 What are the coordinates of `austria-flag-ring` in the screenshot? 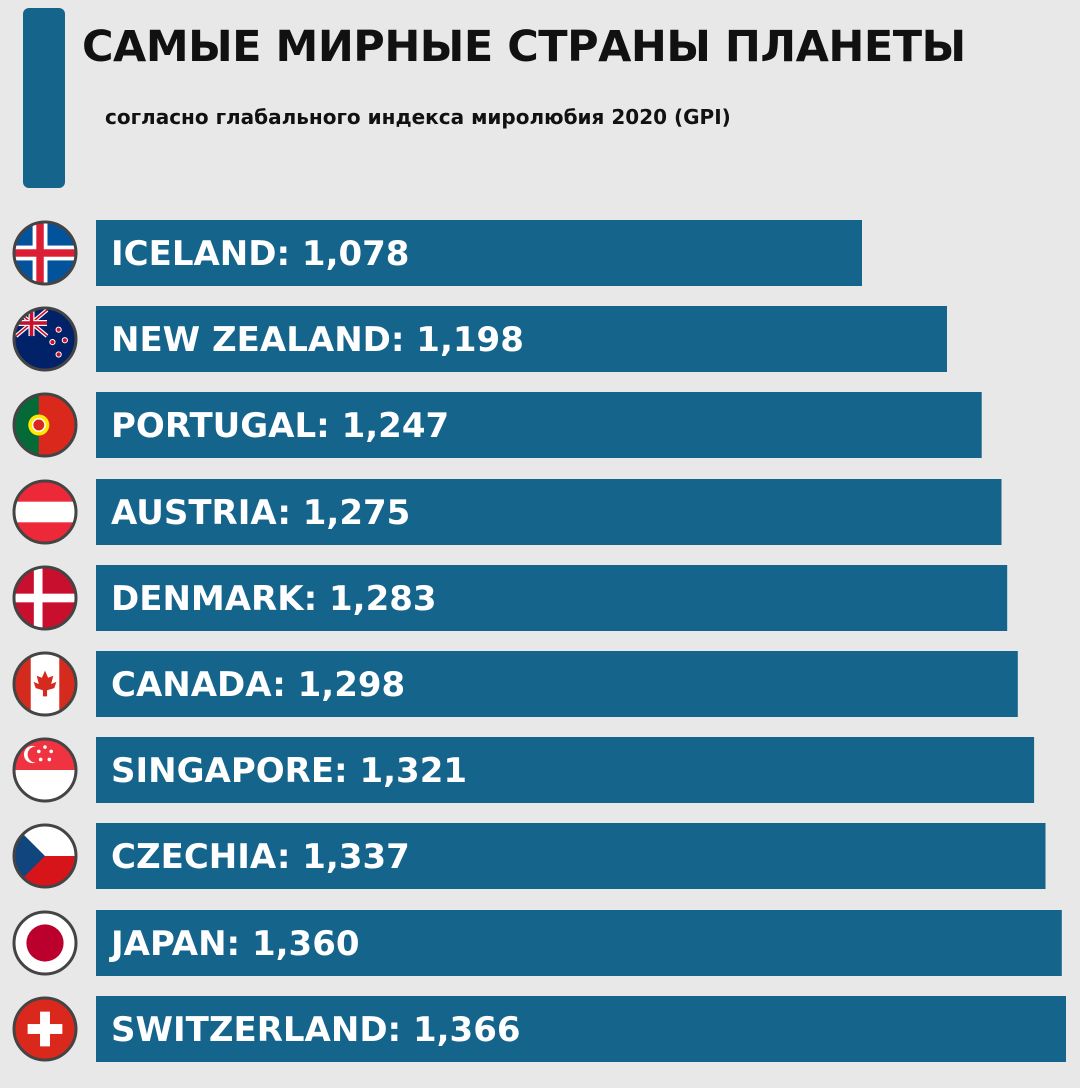 It's located at (45, 512).